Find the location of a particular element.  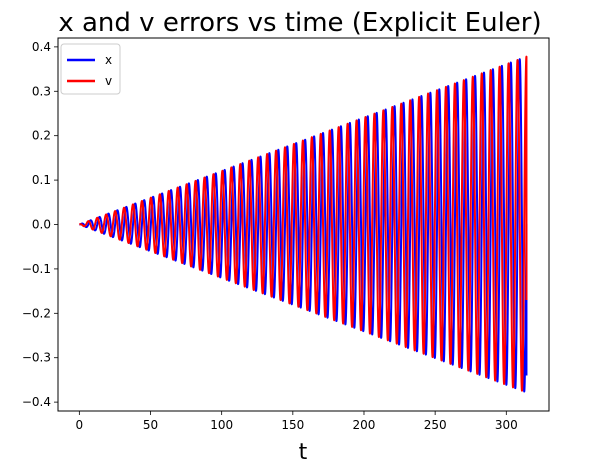

legend: x v is located at coordinates (90, 69).